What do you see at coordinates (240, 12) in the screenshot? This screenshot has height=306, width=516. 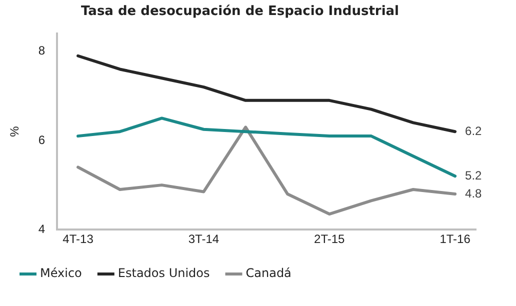 I see `chart-title: Tasa de desocupación de Espacio Industrial` at bounding box center [240, 12].